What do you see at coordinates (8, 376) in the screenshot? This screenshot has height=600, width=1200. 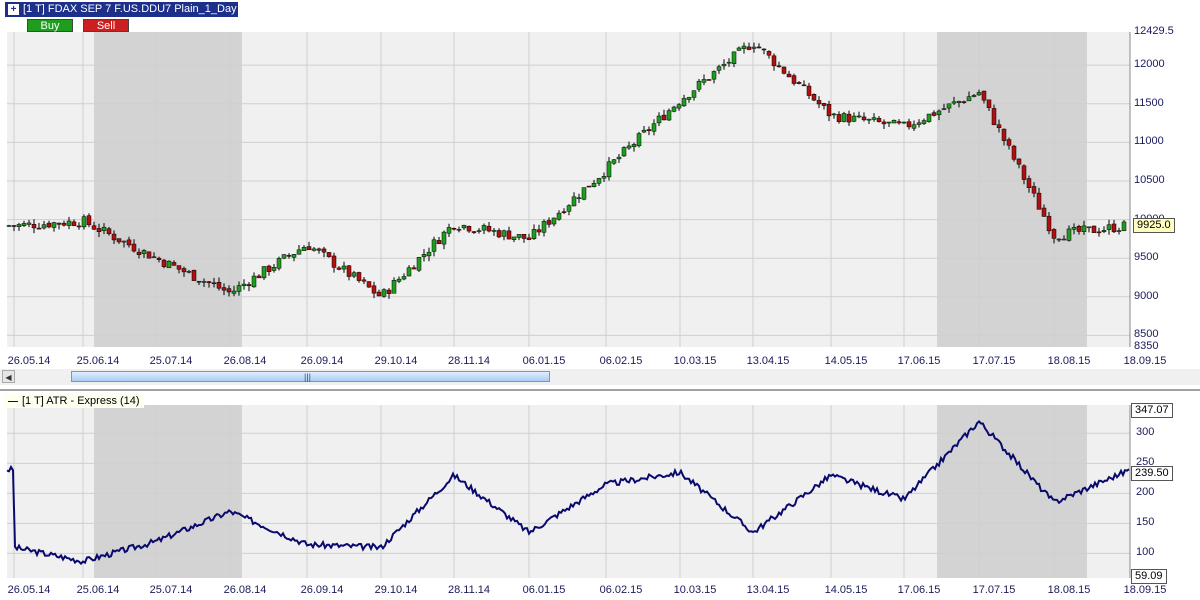 I see `scroll-left-arrow-icon: ◀` at bounding box center [8, 376].